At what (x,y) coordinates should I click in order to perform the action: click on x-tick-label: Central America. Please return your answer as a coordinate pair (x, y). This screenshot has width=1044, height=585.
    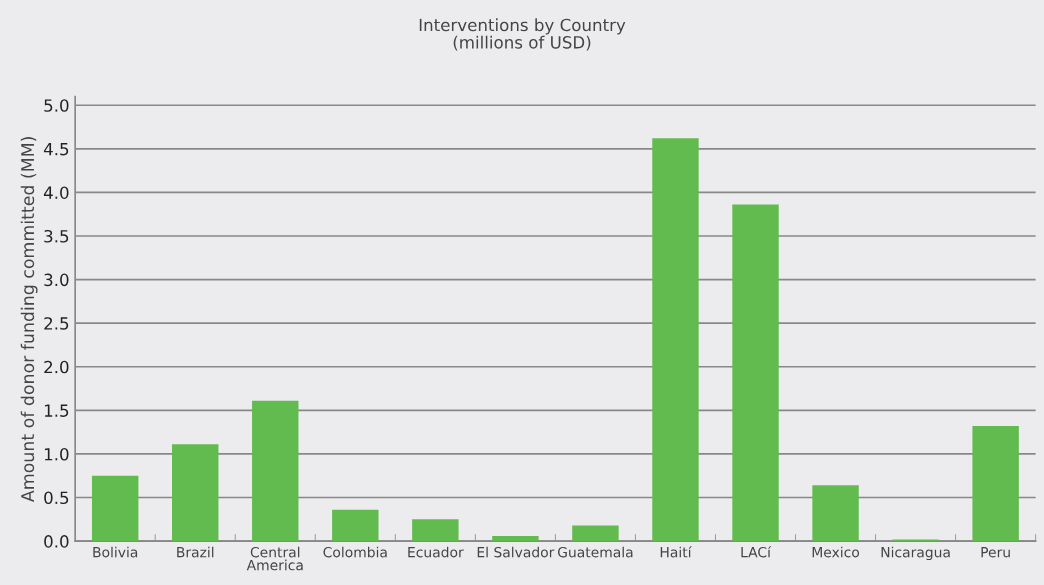
    Looking at the image, I should click on (274, 558).